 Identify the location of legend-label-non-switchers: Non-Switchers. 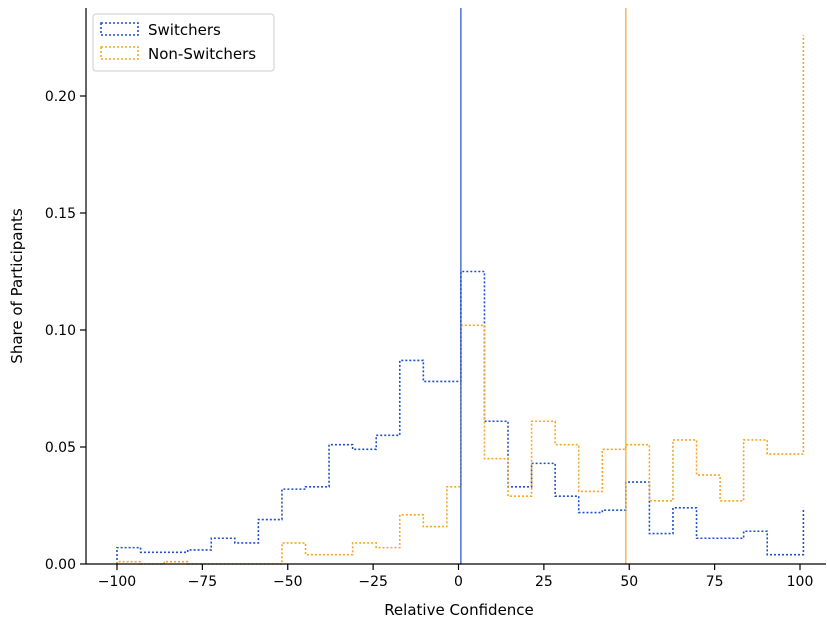
(202, 54).